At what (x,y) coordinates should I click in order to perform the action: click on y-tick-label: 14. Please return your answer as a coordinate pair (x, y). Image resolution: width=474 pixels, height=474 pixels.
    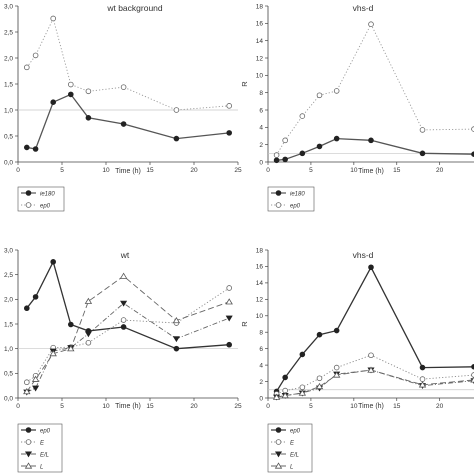
    Looking at the image, I should click on (260, 41).